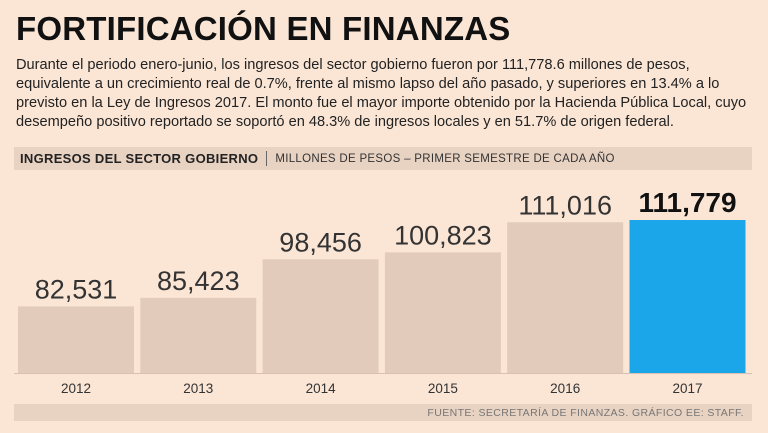 The image size is (768, 433). Describe the element at coordinates (76, 339) in the screenshot. I see `bar-2012` at that location.